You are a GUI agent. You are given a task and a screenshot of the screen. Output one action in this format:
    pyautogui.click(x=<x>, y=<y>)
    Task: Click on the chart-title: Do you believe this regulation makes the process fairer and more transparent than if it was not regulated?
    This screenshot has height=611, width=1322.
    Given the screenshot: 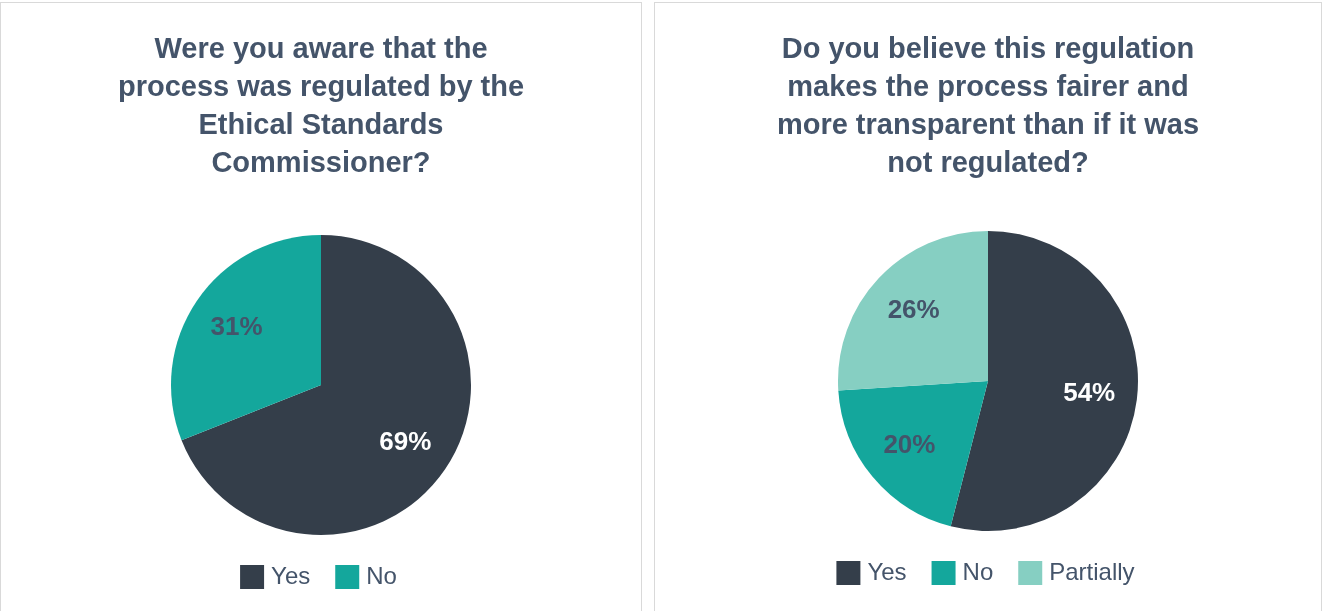 What is the action you would take?
    pyautogui.click(x=988, y=105)
    